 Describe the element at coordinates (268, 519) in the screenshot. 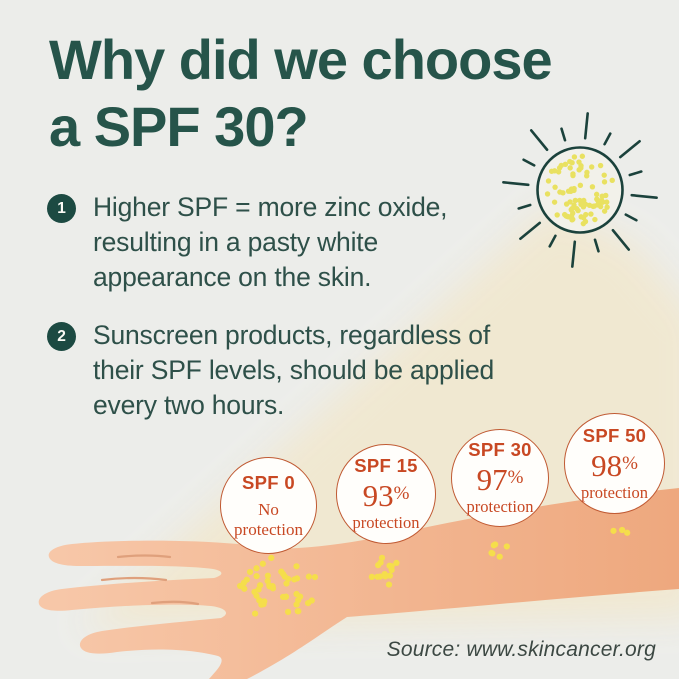

I see `spf-badge-0-caption: No protection` at that location.